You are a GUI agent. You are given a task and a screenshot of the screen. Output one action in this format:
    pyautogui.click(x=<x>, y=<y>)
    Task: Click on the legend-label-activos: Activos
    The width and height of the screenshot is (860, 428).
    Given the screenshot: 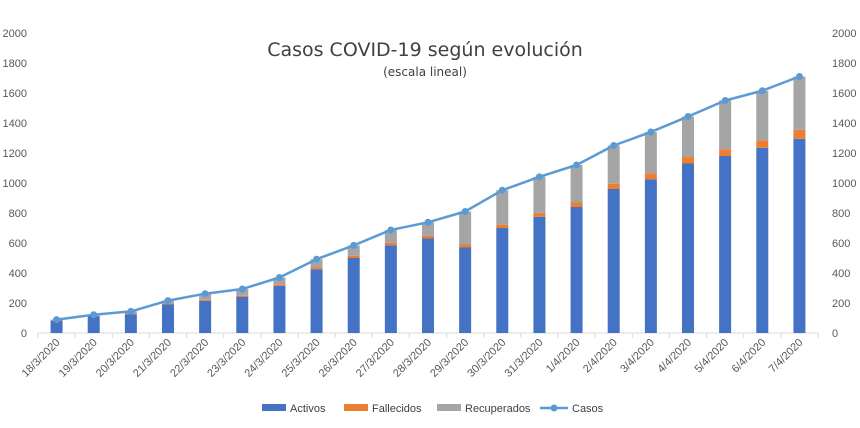 What is the action you would take?
    pyautogui.click(x=308, y=409)
    